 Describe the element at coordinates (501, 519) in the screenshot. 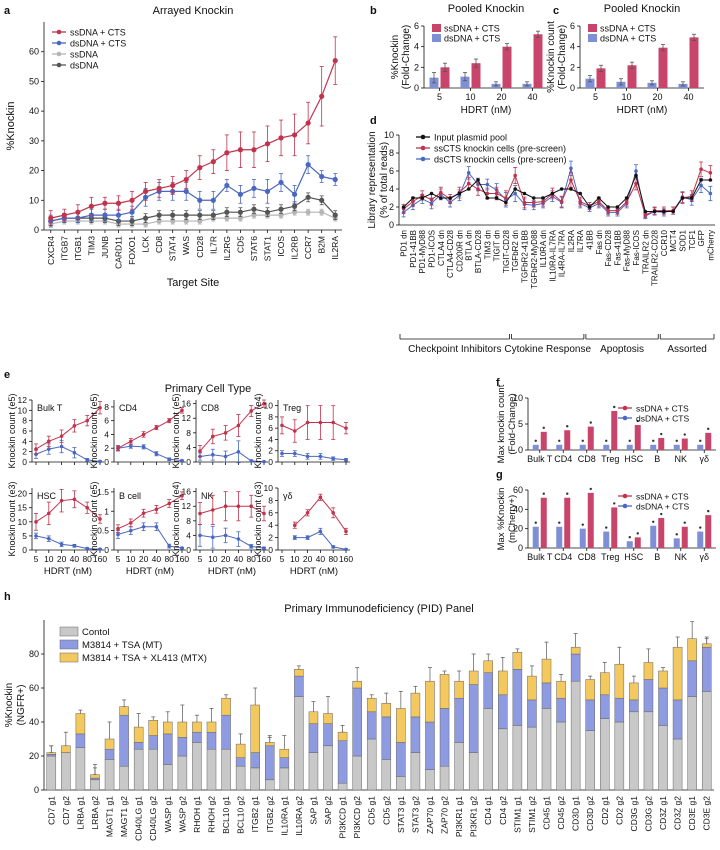

I see `y-axis-label-line1: Max %Knockin` at that location.